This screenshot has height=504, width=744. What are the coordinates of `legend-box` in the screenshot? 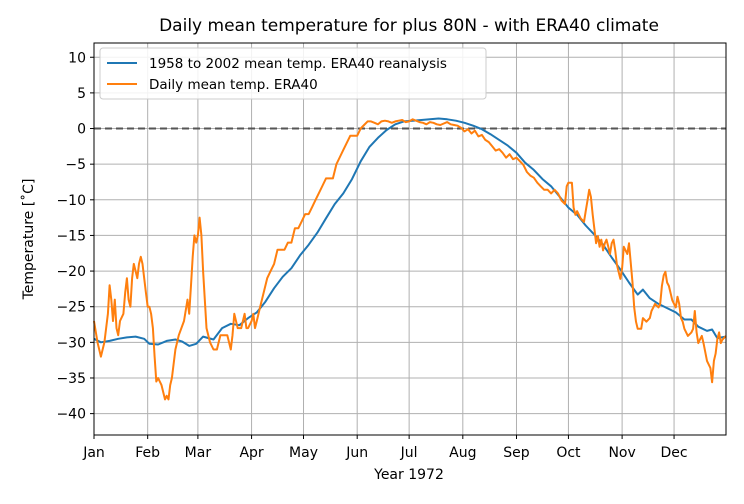 It's located at (293, 73).